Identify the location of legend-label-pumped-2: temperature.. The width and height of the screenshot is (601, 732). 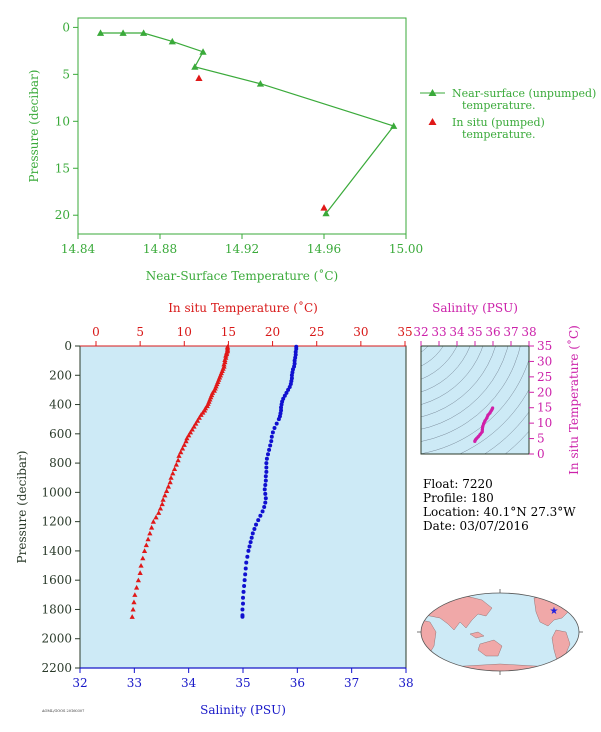
(499, 134).